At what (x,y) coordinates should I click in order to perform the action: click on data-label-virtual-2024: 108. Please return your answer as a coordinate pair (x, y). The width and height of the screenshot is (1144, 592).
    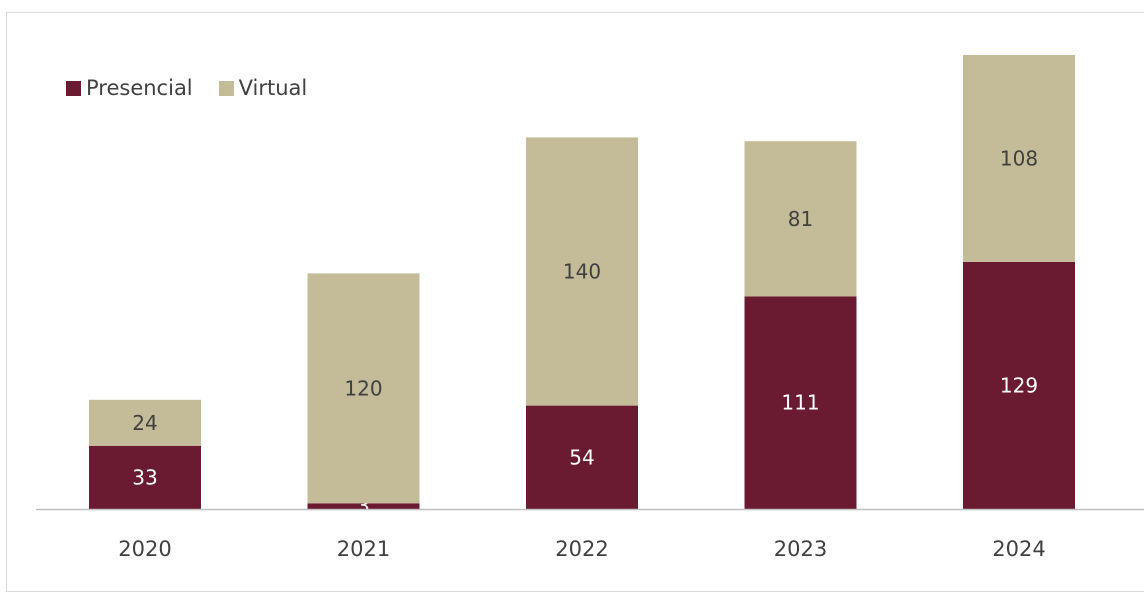
    Looking at the image, I should click on (1019, 159).